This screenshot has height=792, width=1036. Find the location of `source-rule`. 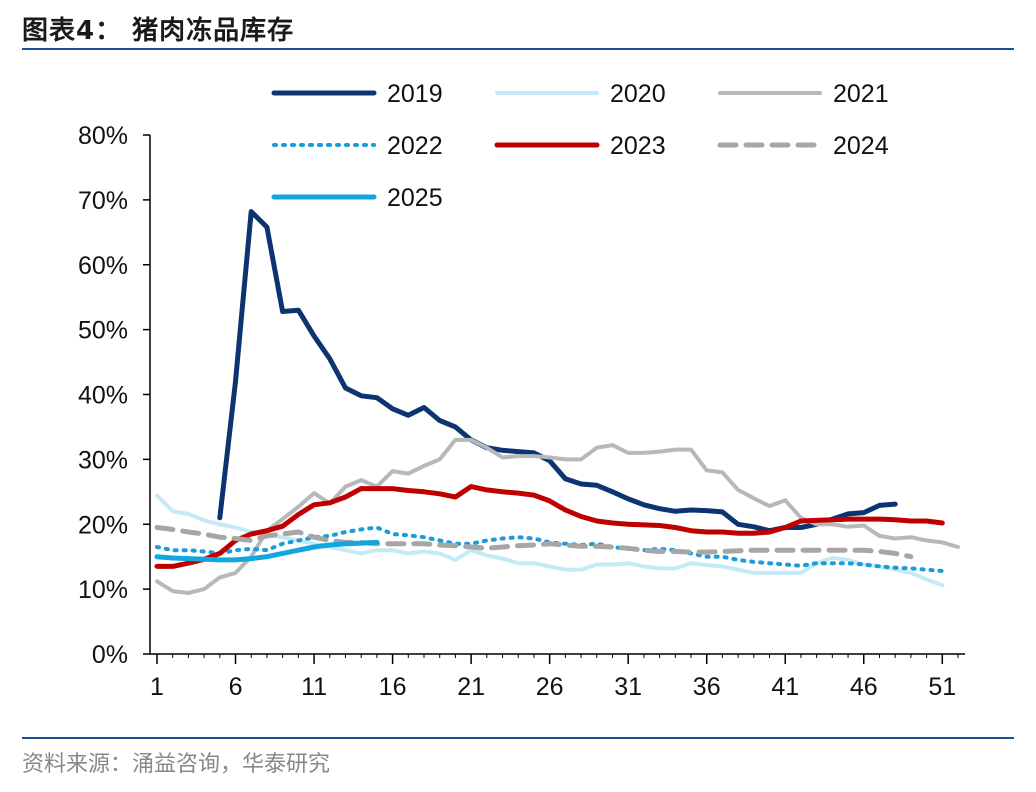

source-rule is located at coordinates (518, 738).